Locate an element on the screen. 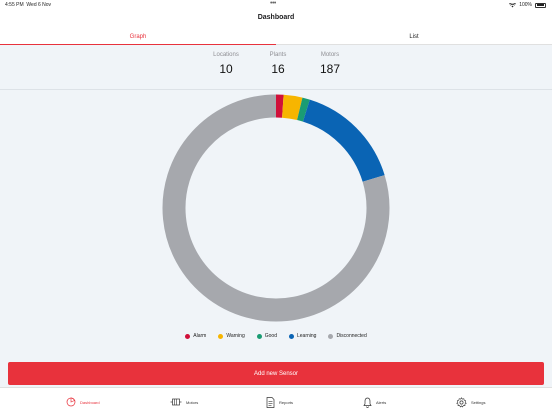  nav-label: Dashboard is located at coordinates (90, 402).